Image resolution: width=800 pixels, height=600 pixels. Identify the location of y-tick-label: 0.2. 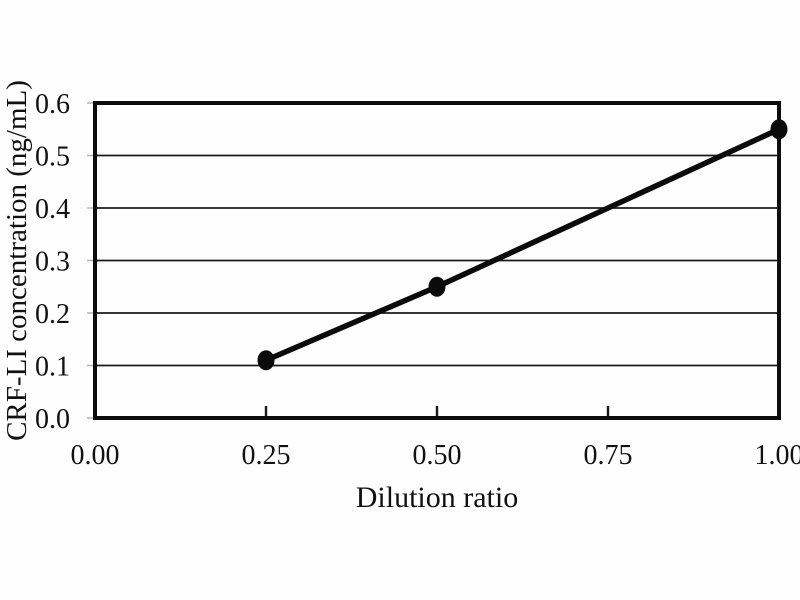
(52, 314).